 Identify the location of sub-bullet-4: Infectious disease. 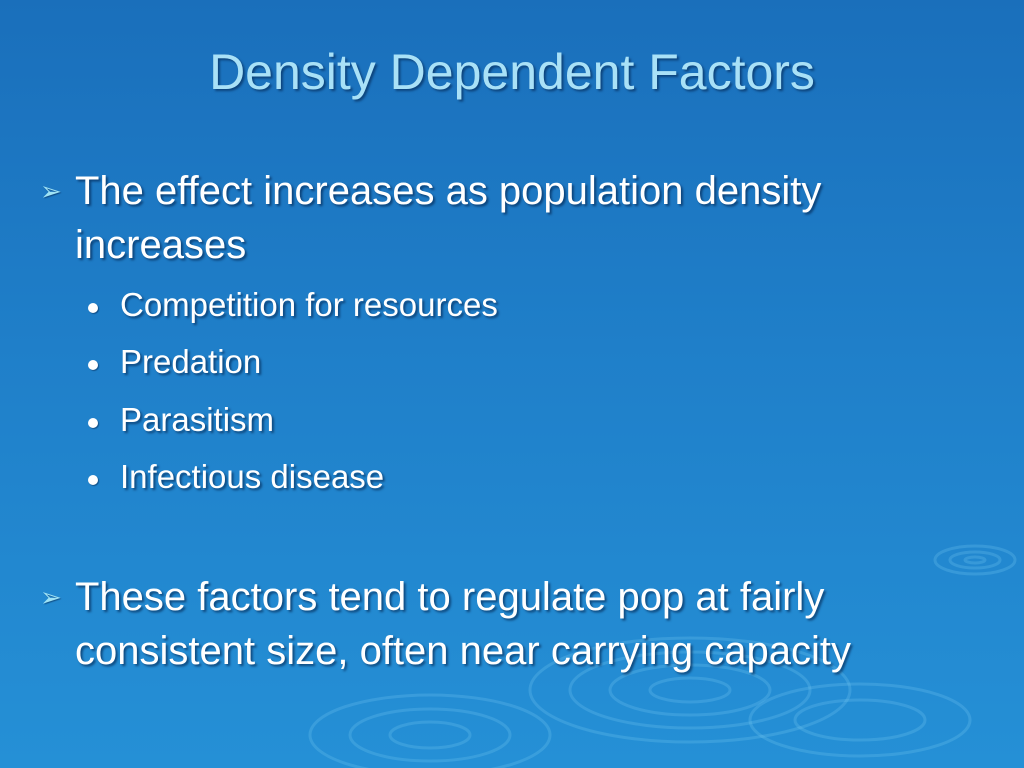
(252, 476).